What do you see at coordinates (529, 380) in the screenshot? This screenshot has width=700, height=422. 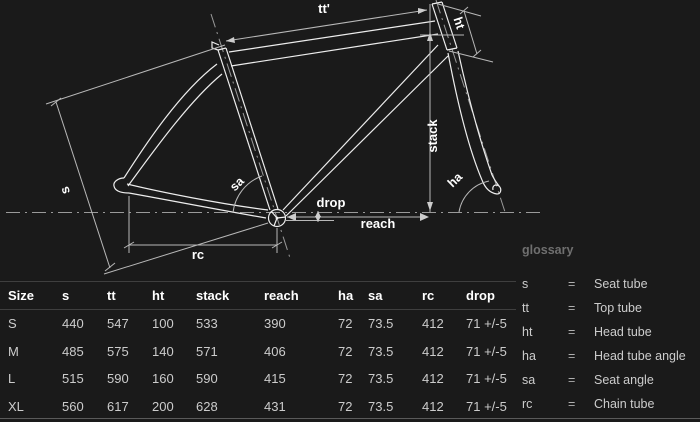 I see `glossary-term: sa` at bounding box center [529, 380].